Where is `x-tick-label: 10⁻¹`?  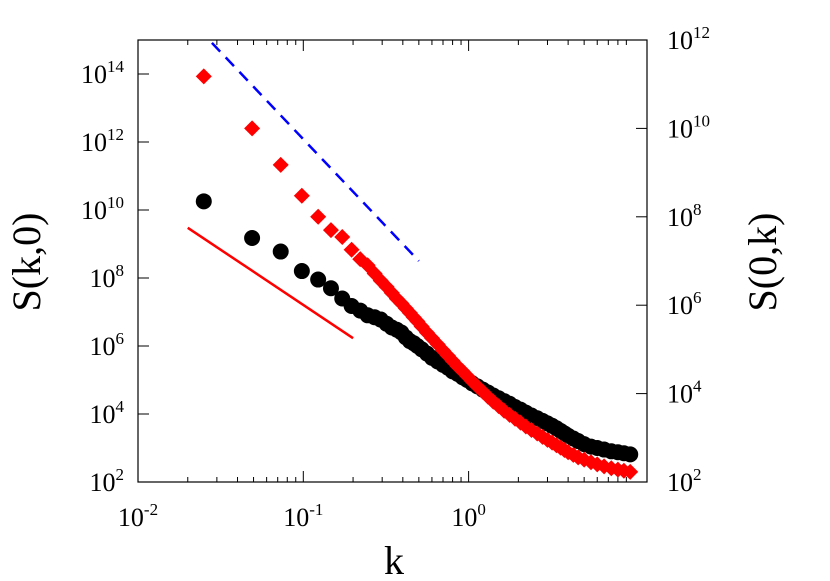
x-tick-label: 10⁻¹ is located at coordinates (303, 516).